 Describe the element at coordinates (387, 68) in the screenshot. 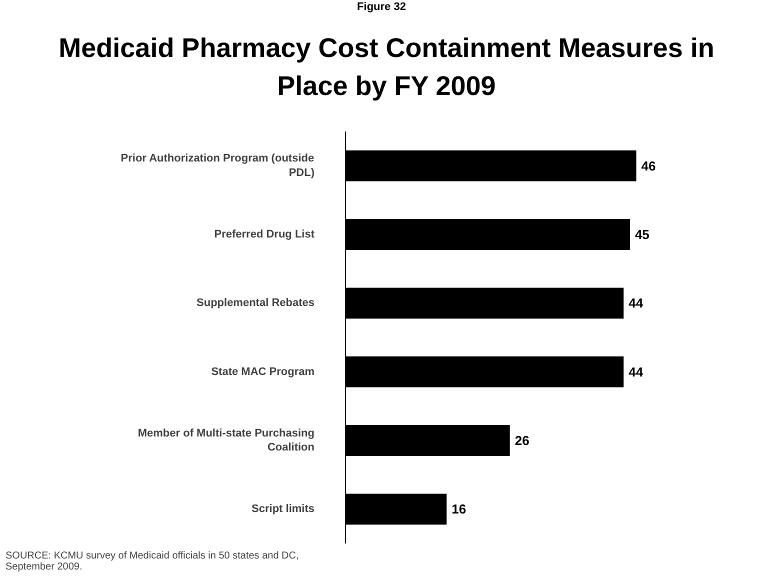

I see `chart-title: Medicaid Pharmacy Cost Containment Measures in Place by FY 2009` at that location.